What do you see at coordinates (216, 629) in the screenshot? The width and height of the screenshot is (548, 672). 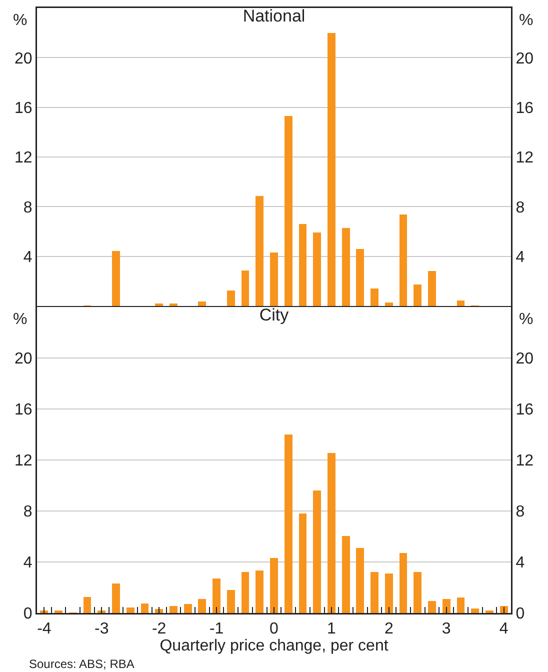 I see `x-tick-label: -1` at bounding box center [216, 629].